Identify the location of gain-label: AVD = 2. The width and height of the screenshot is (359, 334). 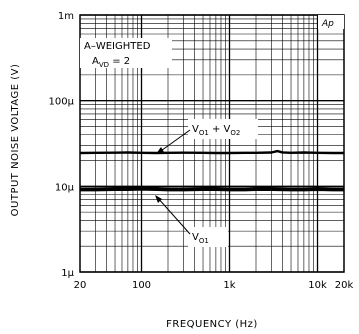
(111, 62).